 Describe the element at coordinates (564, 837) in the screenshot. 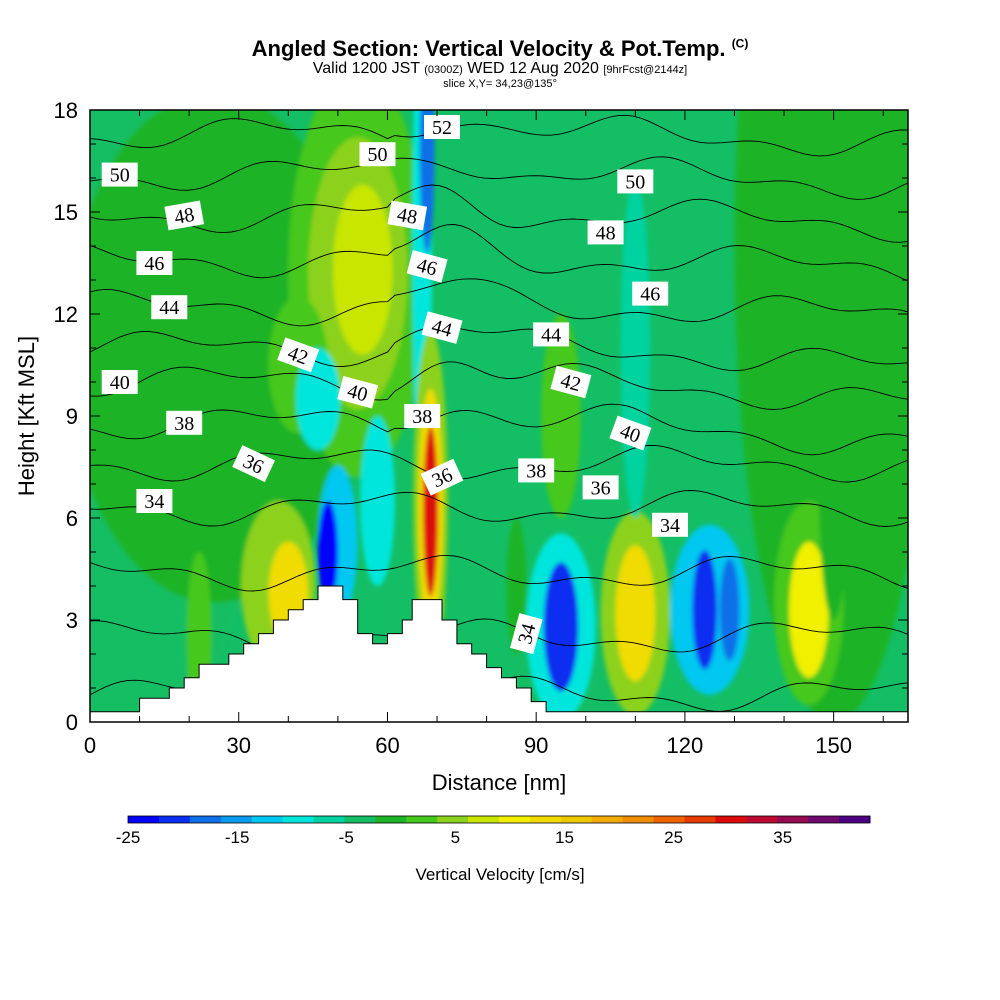

I see `colorbar-tick-label: 15` at that location.